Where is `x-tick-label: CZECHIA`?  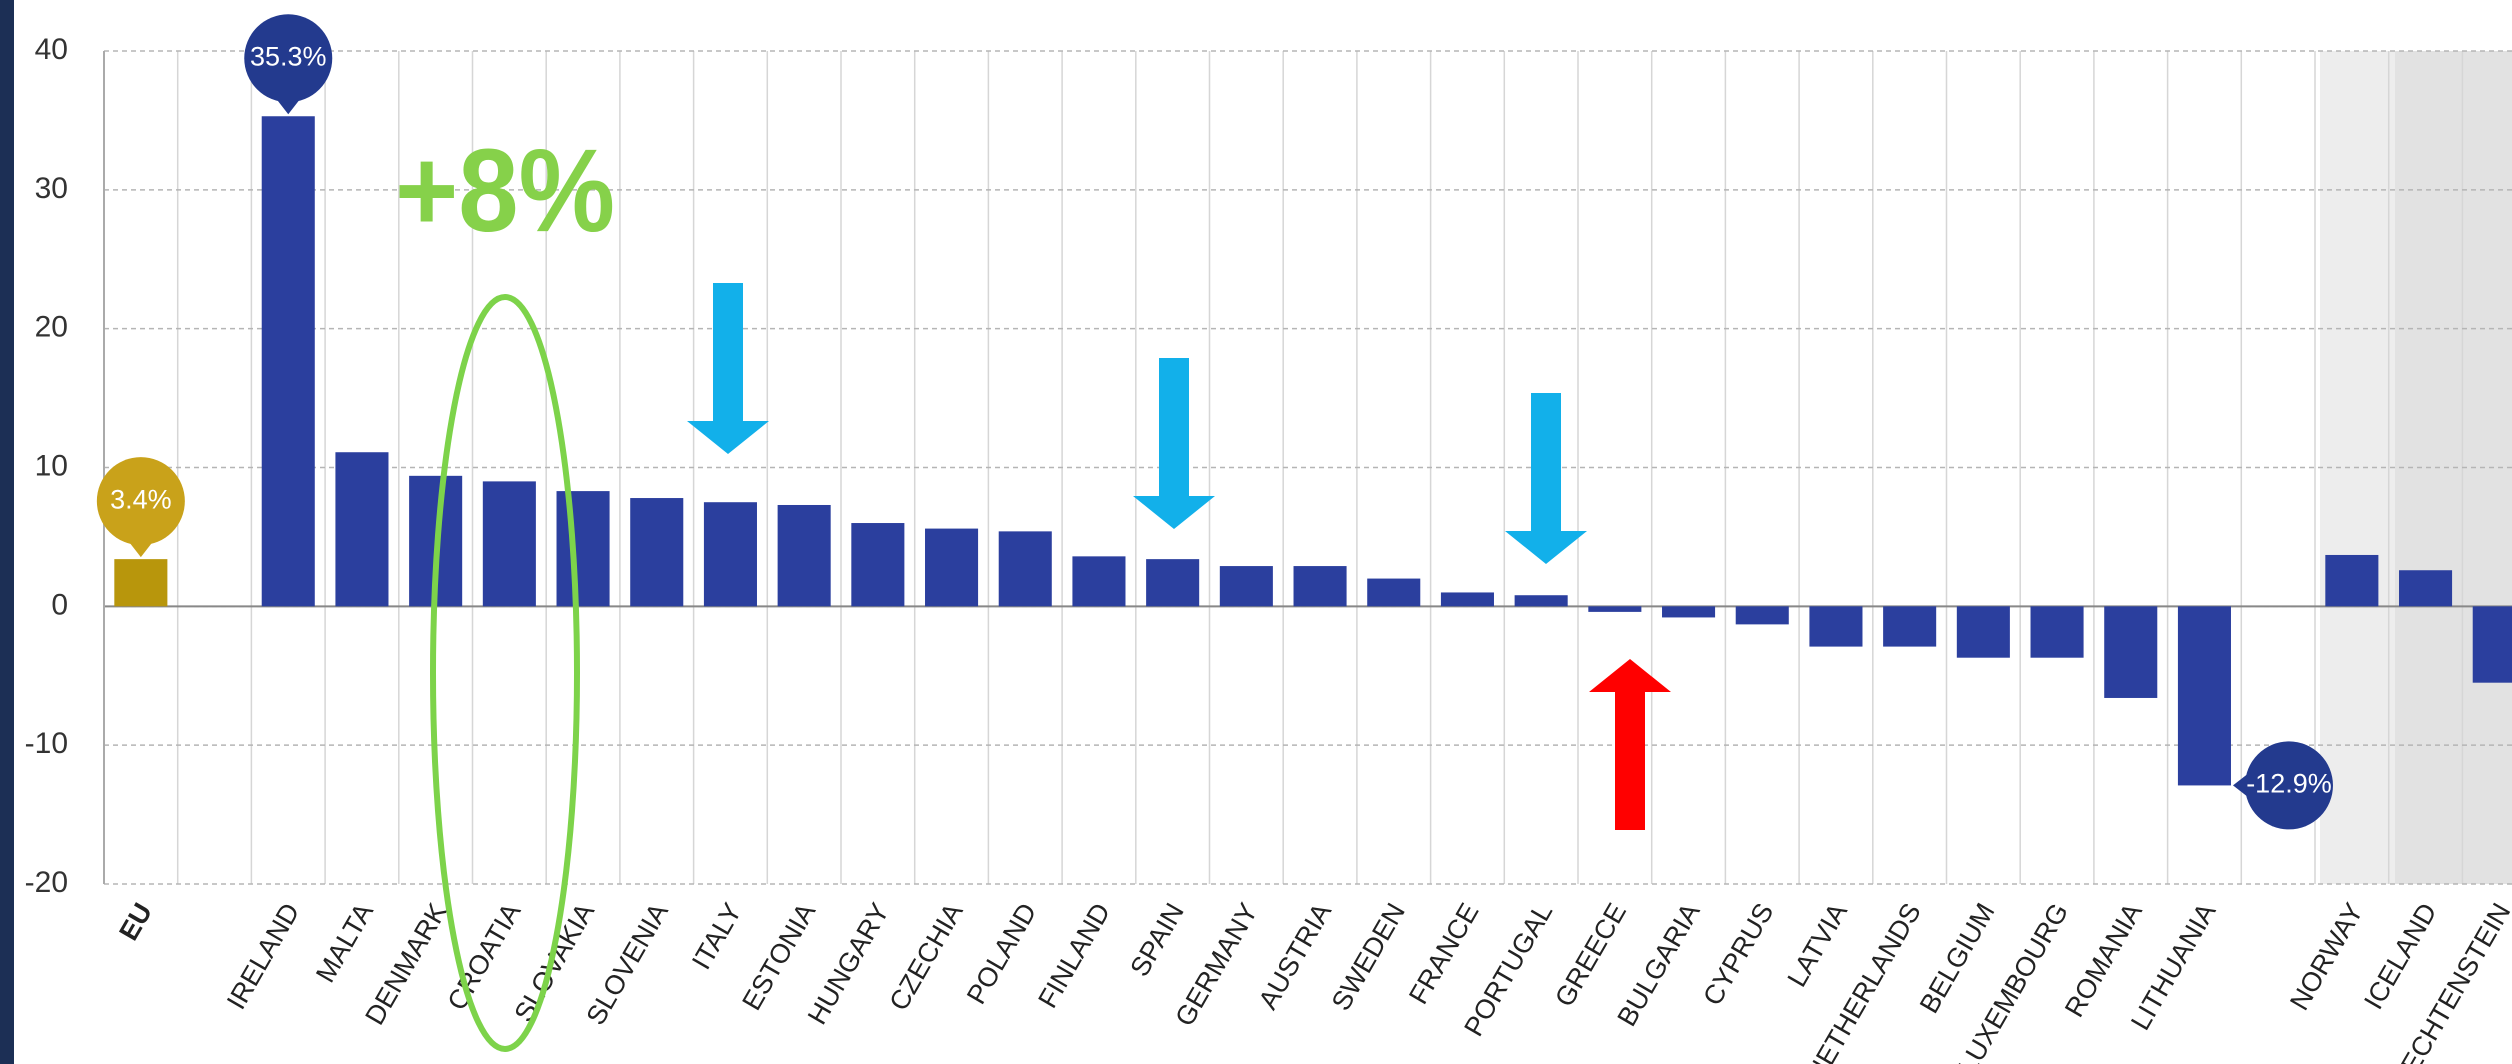 x-tick-label: CZECHIA is located at coordinates (926, 957).